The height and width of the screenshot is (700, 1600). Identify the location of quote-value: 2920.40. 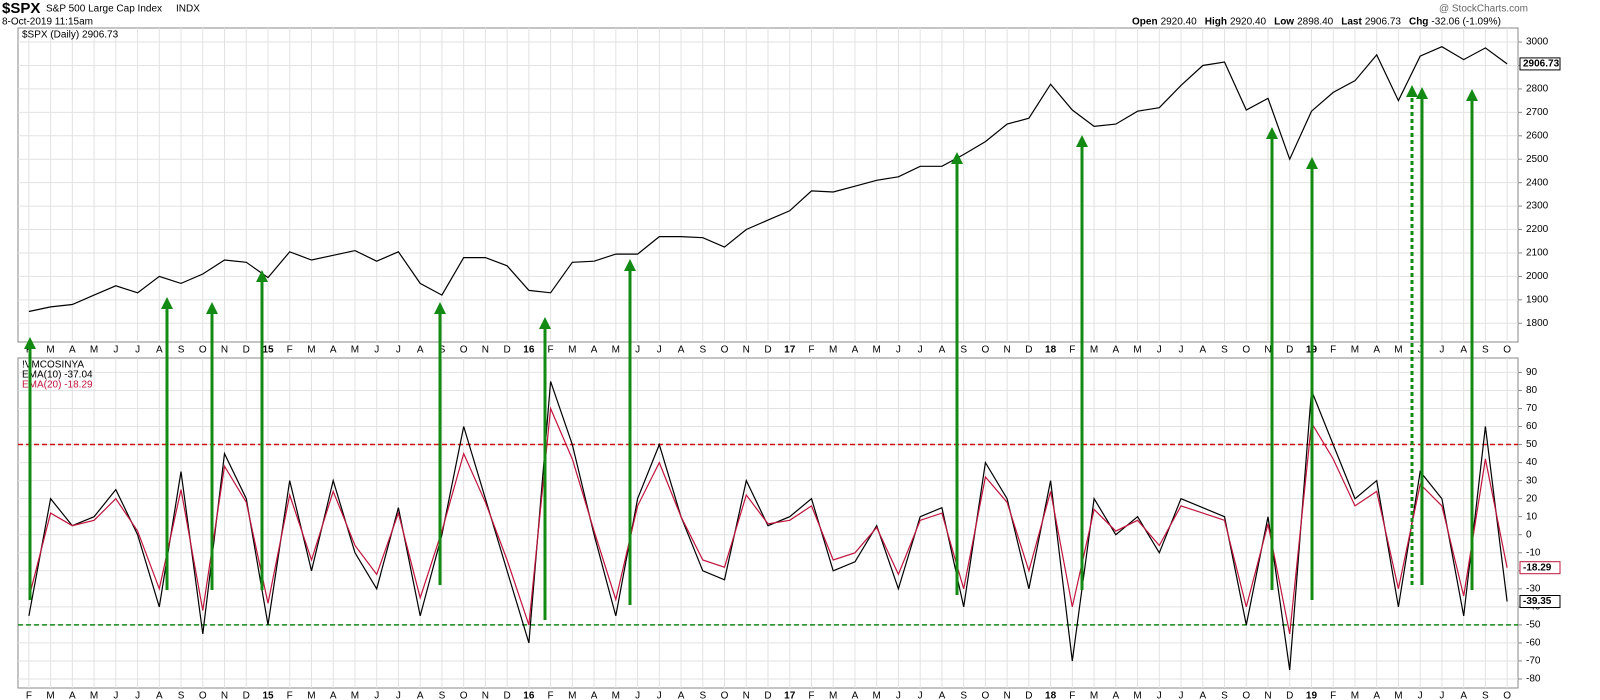
(1248, 22).